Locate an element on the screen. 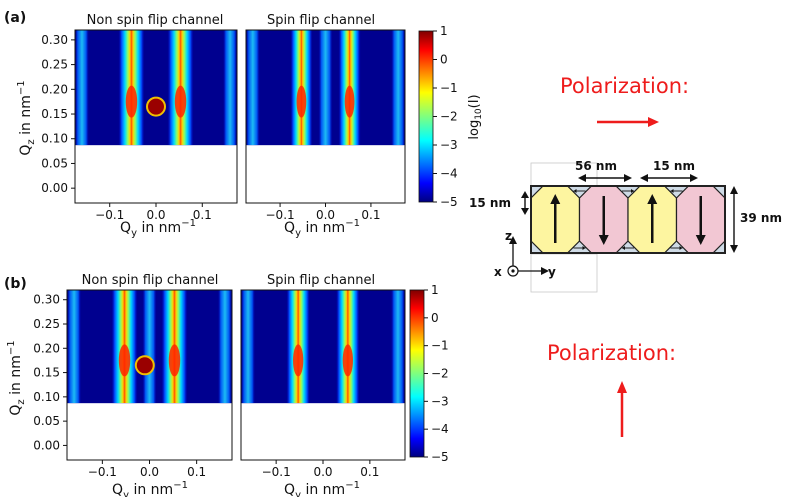  x-axis-a-right: −0.1 0.0 0.1 is located at coordinates (323, 212).